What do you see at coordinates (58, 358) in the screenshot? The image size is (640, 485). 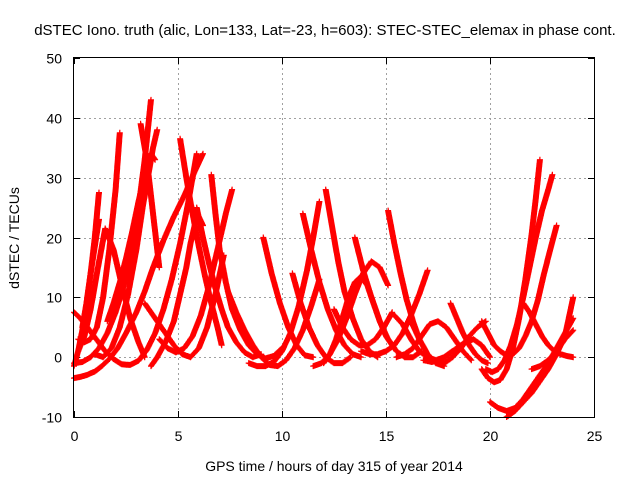 I see `y-tick-label: 0` at bounding box center [58, 358].